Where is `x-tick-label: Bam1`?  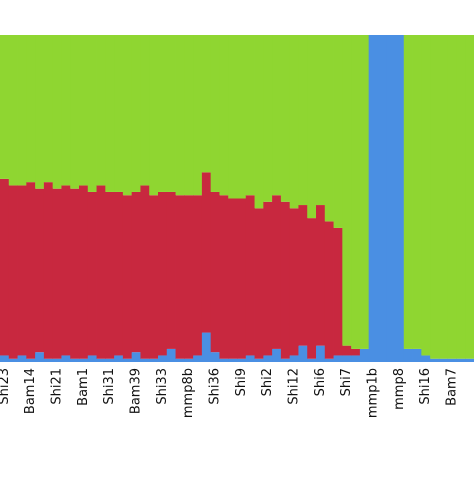 x-tick-label: Bam1 is located at coordinates (83, 387).